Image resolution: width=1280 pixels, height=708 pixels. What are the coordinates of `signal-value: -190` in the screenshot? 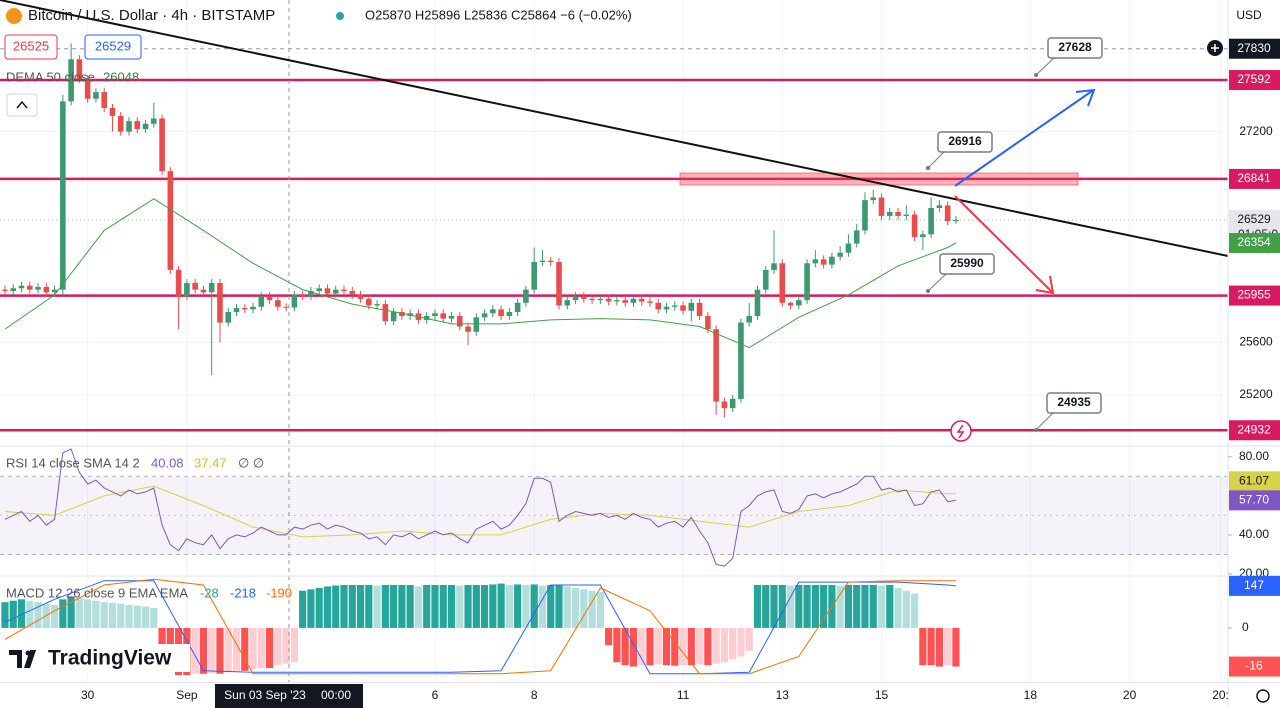 It's located at (279, 592).